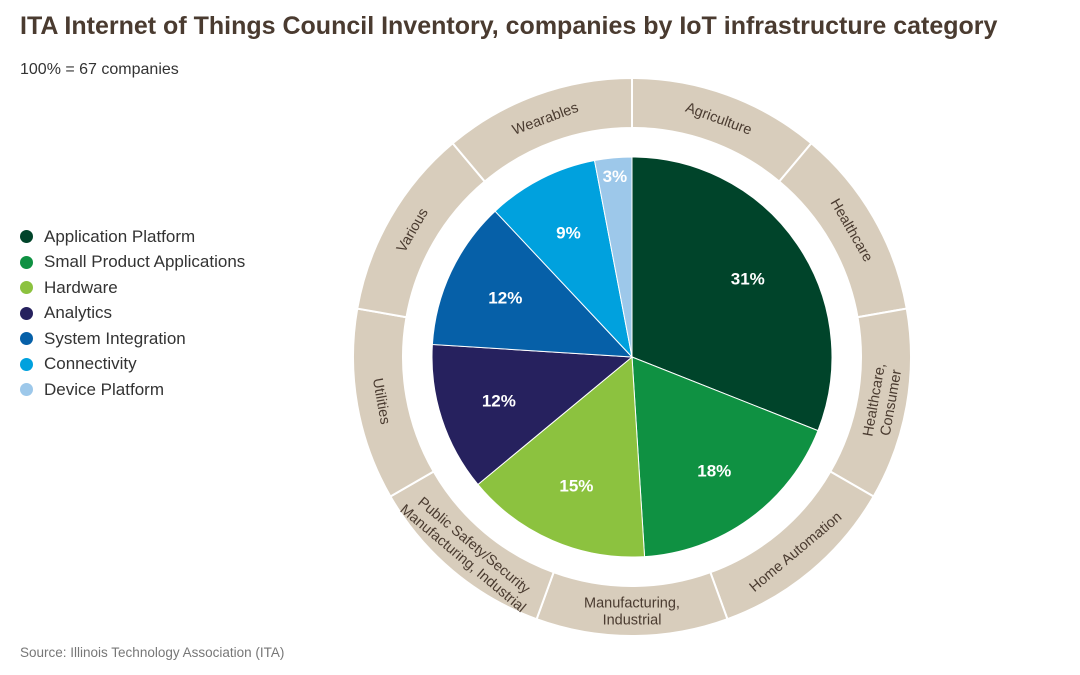 The image size is (1080, 675). I want to click on ring-label-line: Manufacturing,, so click(632, 604).